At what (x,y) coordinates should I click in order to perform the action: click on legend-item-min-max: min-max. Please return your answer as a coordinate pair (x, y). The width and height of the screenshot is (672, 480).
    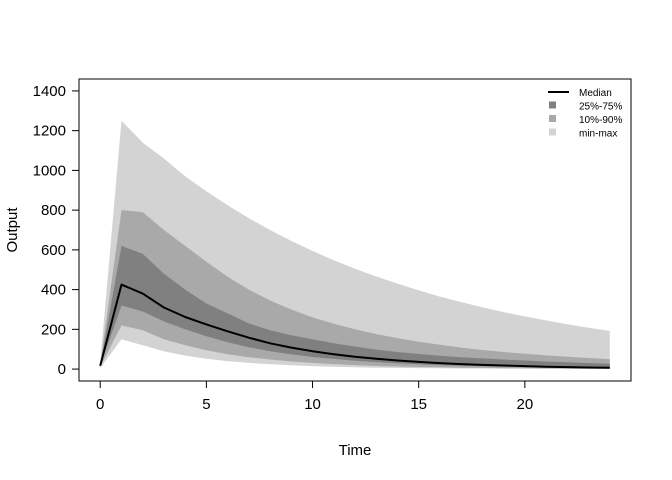
    Looking at the image, I should click on (583, 134).